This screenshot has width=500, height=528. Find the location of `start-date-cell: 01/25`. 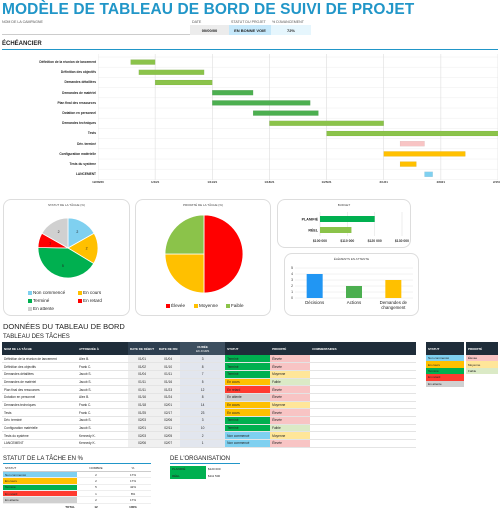

start-date-cell: 01/25 is located at coordinates (142, 412).